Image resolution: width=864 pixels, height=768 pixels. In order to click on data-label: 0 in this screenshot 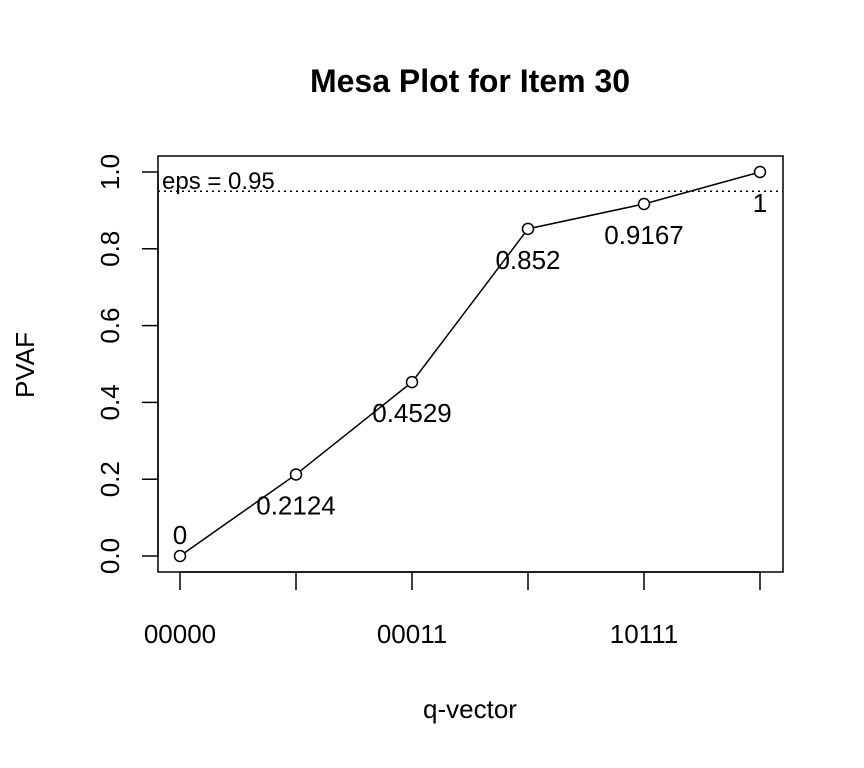, I will do `click(180, 535)`.